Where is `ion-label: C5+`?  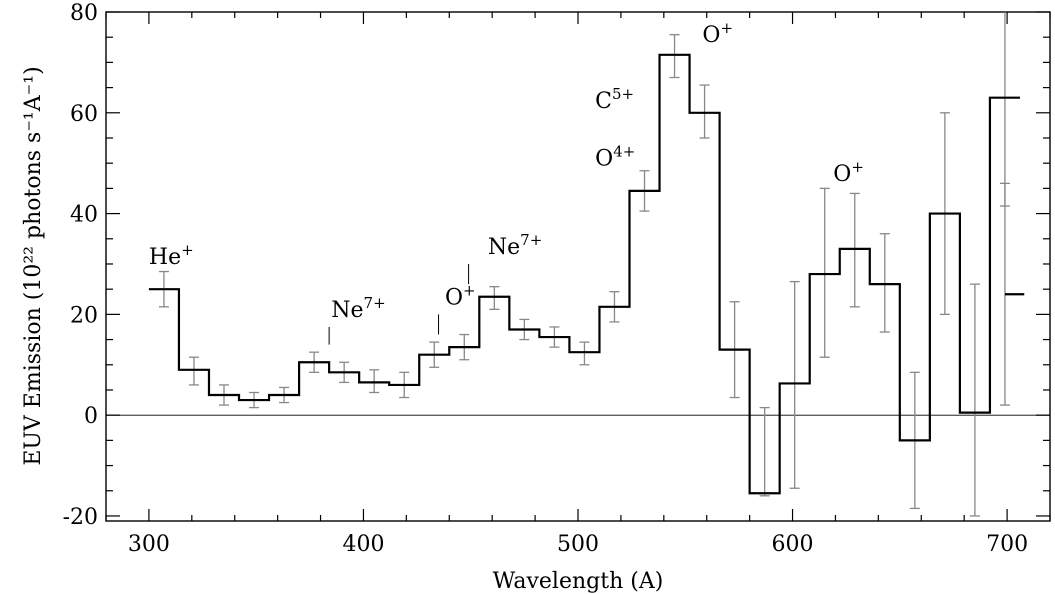 ion-label: C5+ is located at coordinates (614, 99).